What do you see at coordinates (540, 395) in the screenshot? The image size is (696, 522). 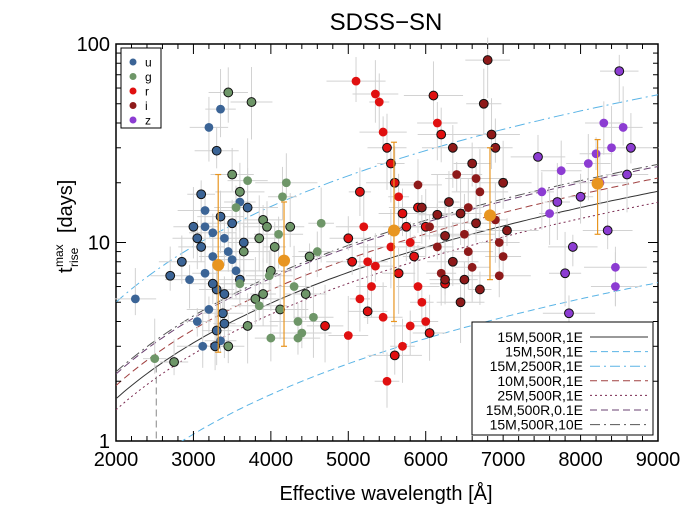 I see `model-legend-label: 25M,500R,1E` at bounding box center [540, 395].